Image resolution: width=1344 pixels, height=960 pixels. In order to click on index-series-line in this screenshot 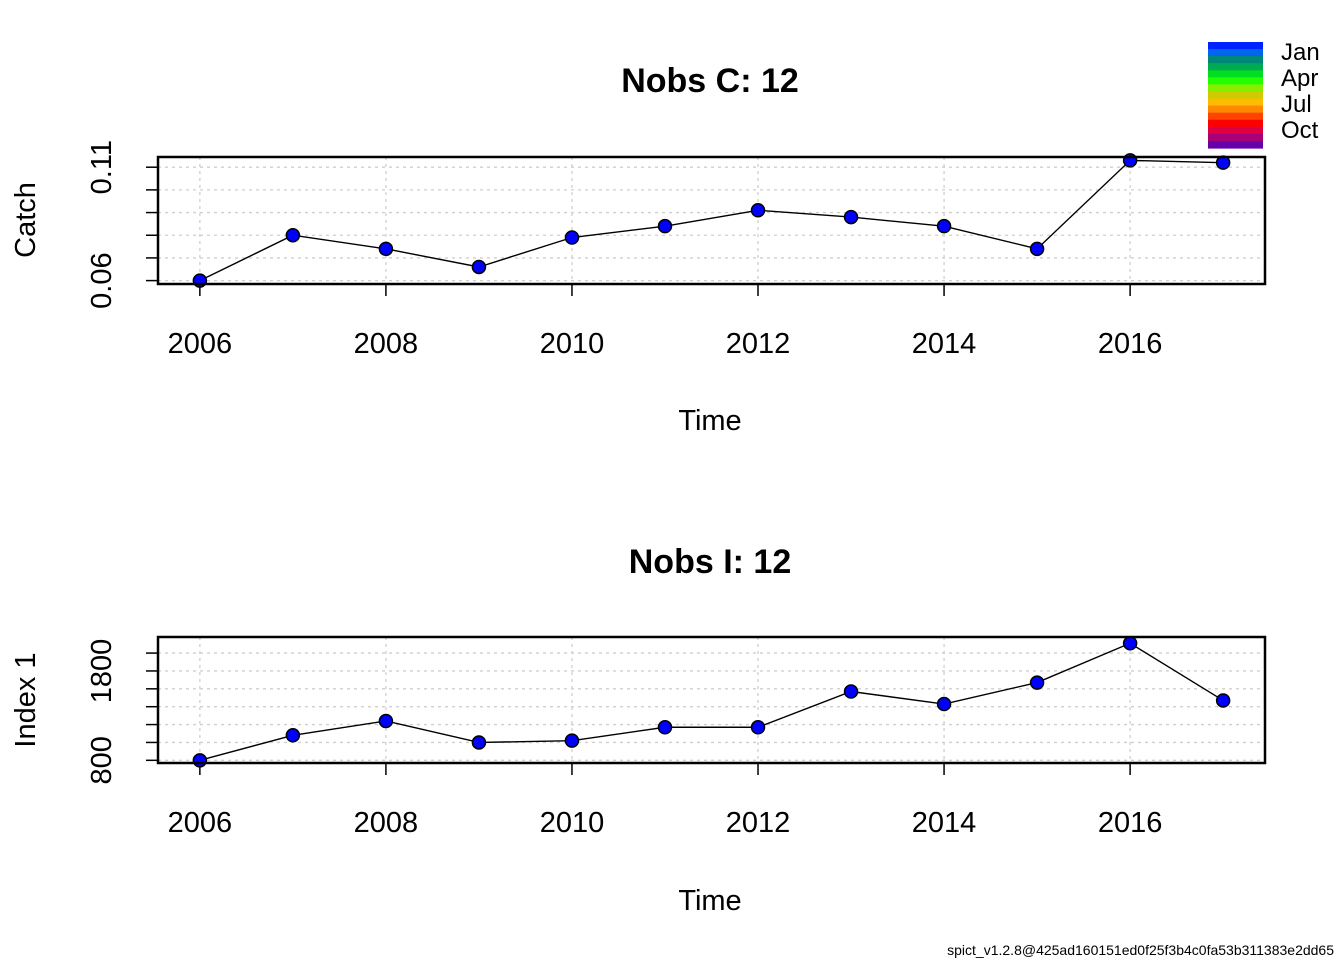, I will do `click(711, 701)`.